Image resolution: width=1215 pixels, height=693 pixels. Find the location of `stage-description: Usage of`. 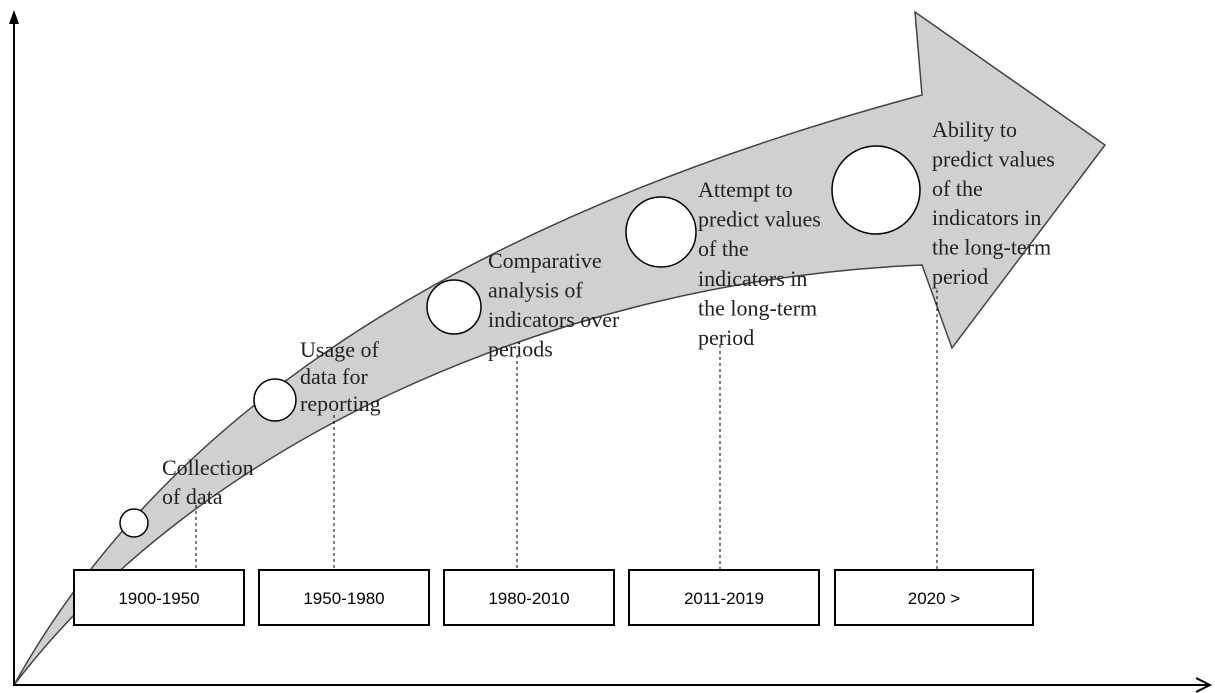

stage-description: Usage of is located at coordinates (339, 349).